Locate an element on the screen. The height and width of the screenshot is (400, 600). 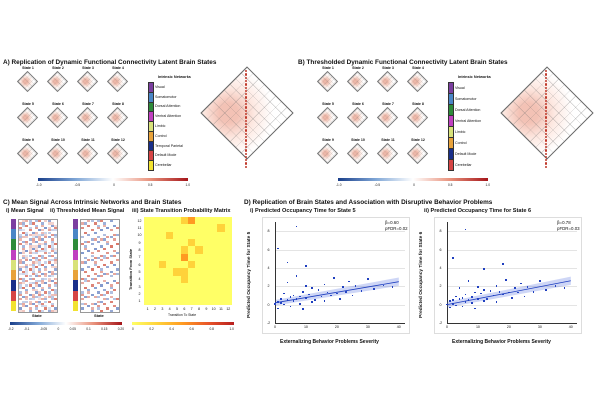
transition-x-tick: 6 is located at coordinates (184, 309).